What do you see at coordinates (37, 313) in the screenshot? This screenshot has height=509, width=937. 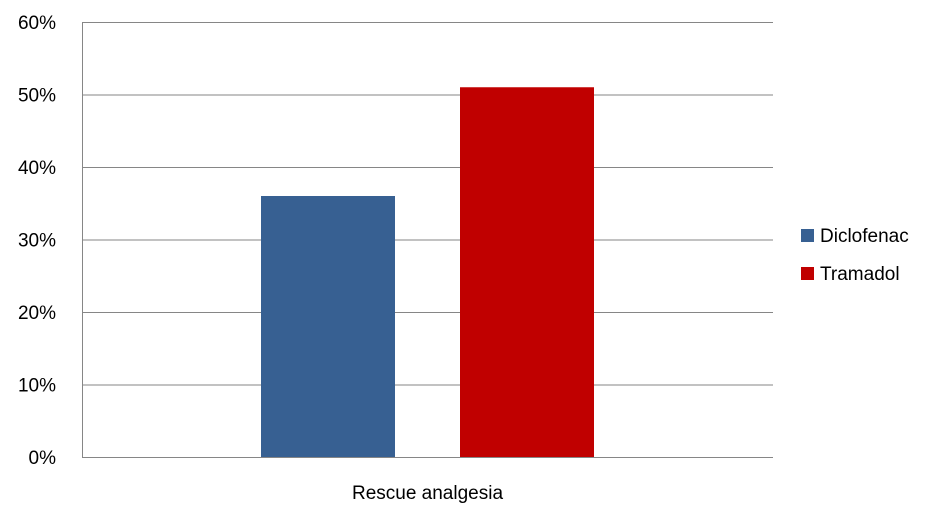 I see `y-tick-label: 20%` at bounding box center [37, 313].